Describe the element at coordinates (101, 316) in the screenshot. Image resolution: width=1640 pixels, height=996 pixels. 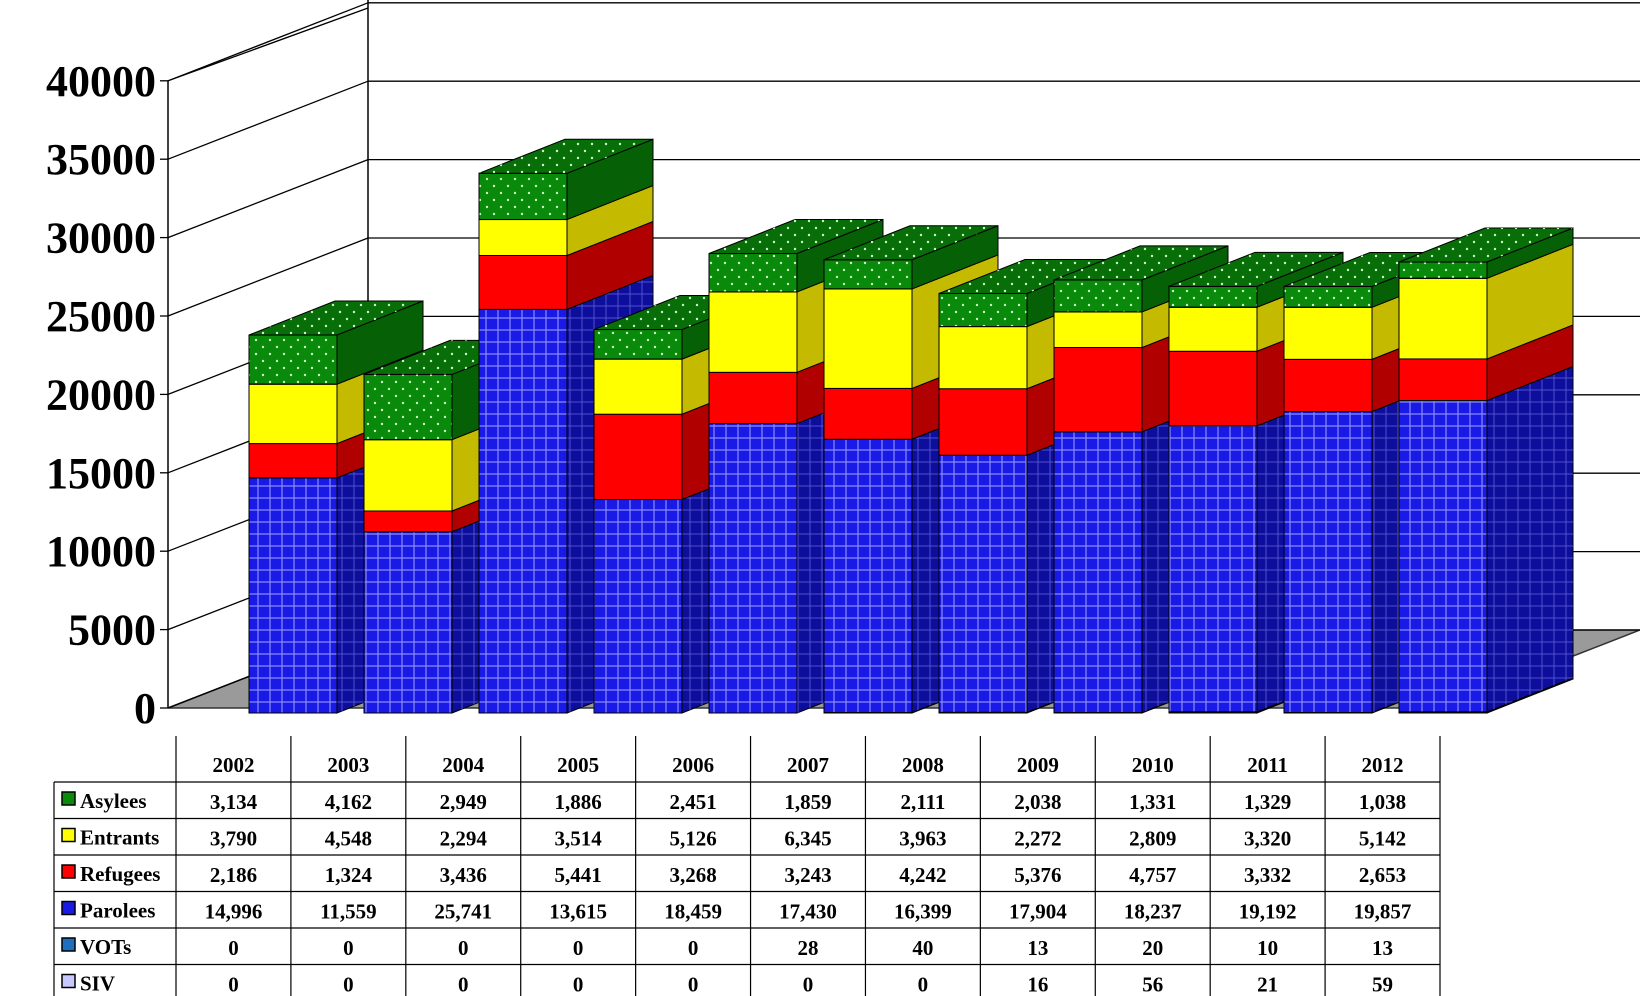
I see `y-tick-label: 25000` at that location.